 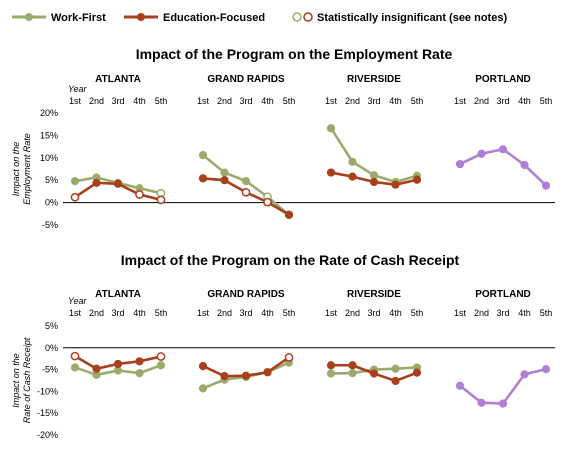 I want to click on site-label-riverside: RIVERSIDE, so click(x=374, y=294).